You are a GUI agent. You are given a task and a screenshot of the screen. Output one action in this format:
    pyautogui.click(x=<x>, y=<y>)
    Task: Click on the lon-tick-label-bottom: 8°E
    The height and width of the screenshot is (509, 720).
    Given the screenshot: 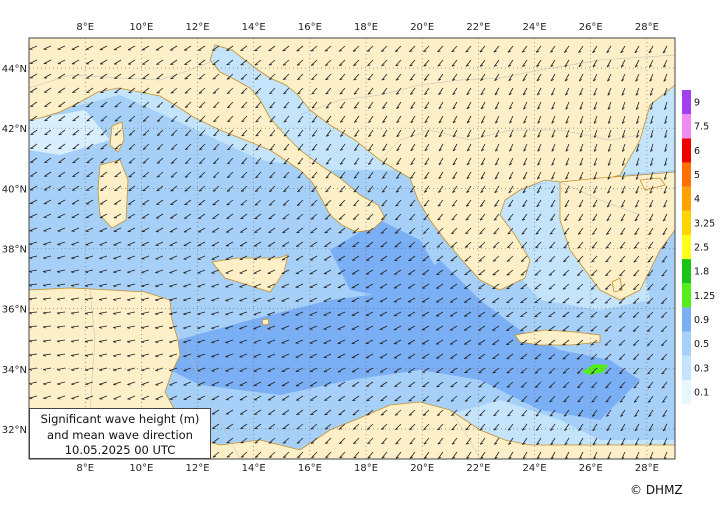 What is the action you would take?
    pyautogui.click(x=85, y=468)
    